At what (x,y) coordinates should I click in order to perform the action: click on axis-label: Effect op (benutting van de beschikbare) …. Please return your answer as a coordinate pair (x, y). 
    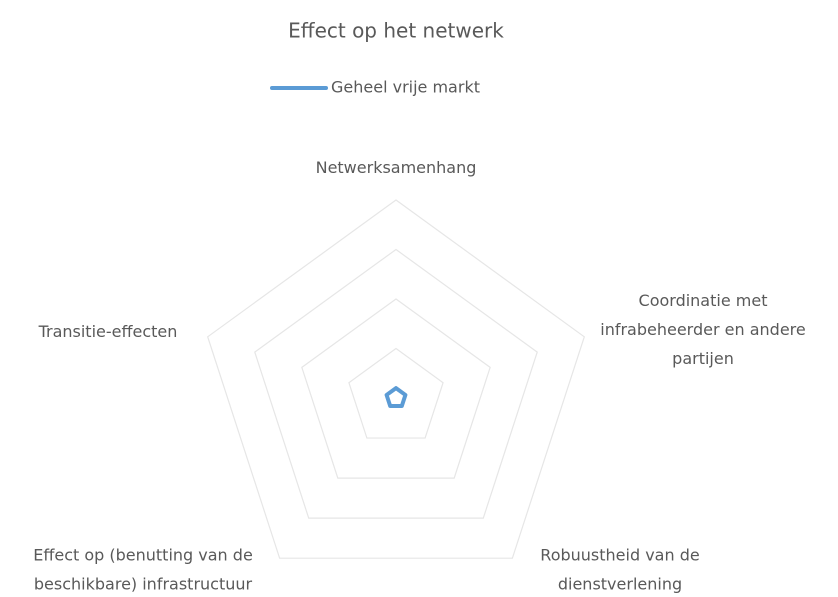
    Looking at the image, I should click on (143, 569).